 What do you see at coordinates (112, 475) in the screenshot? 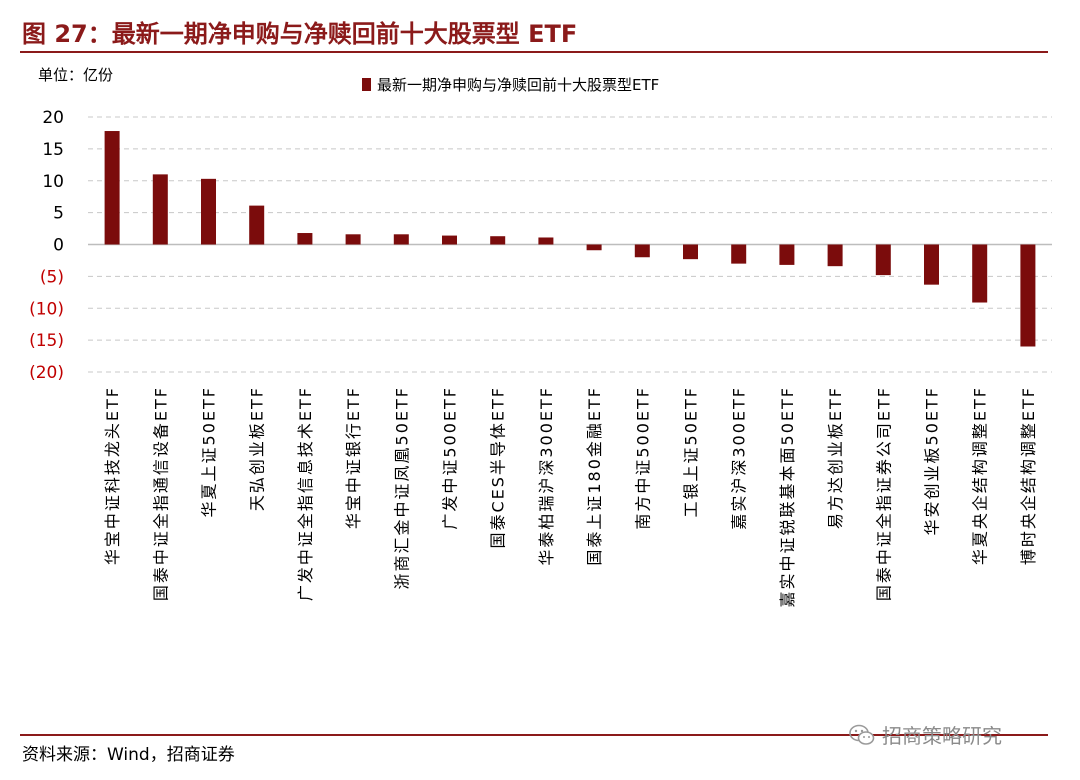
I see `x-tick-label: 华宝中证科技龙头ETF` at bounding box center [112, 475].